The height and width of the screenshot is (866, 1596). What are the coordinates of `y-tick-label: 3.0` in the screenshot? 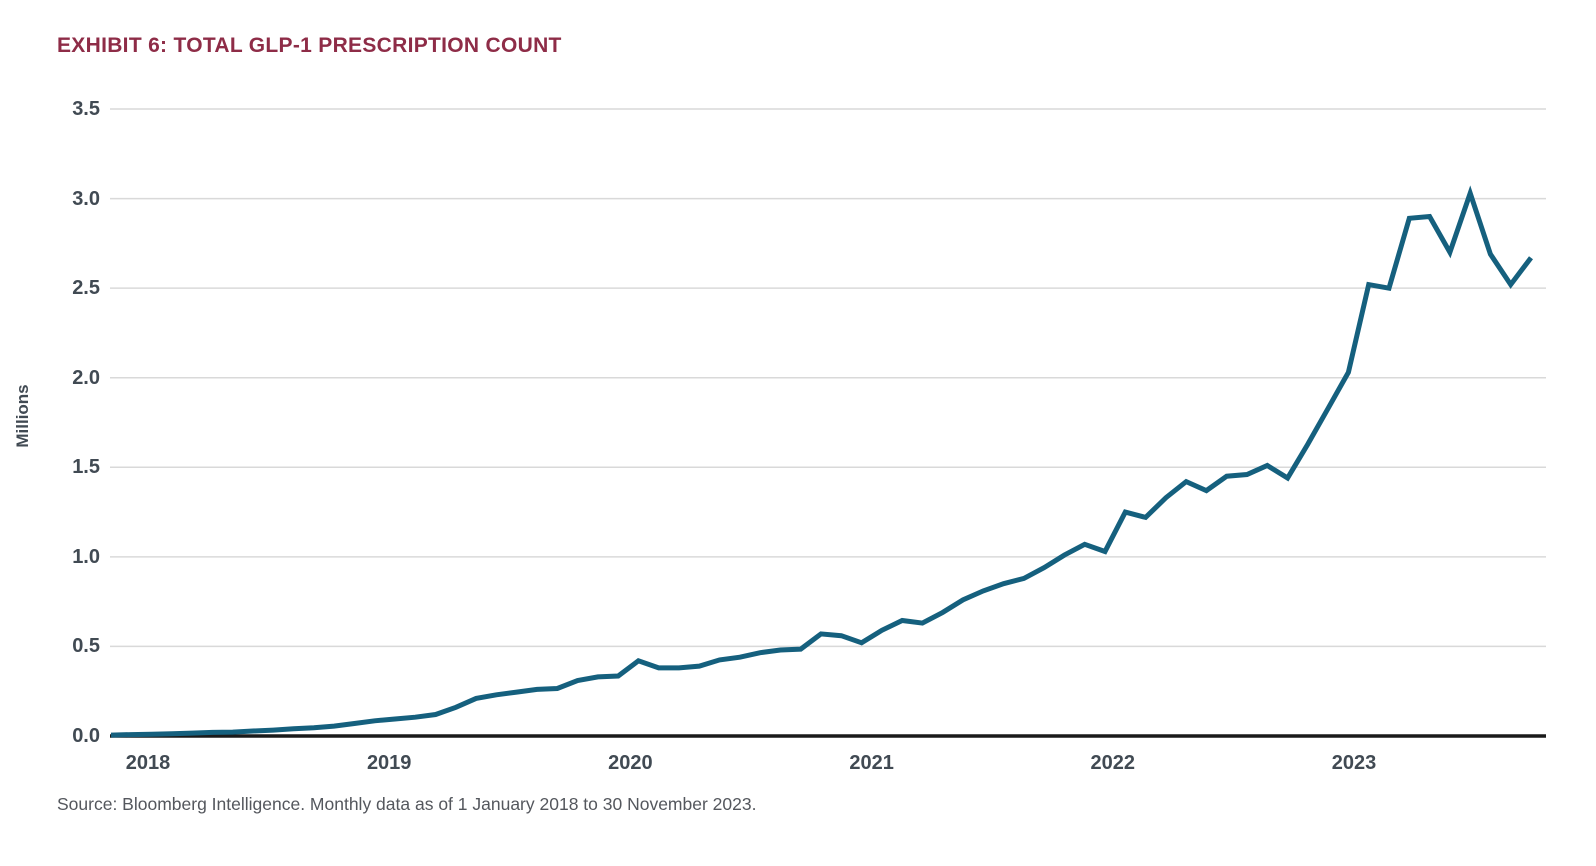 It's located at (86, 198).